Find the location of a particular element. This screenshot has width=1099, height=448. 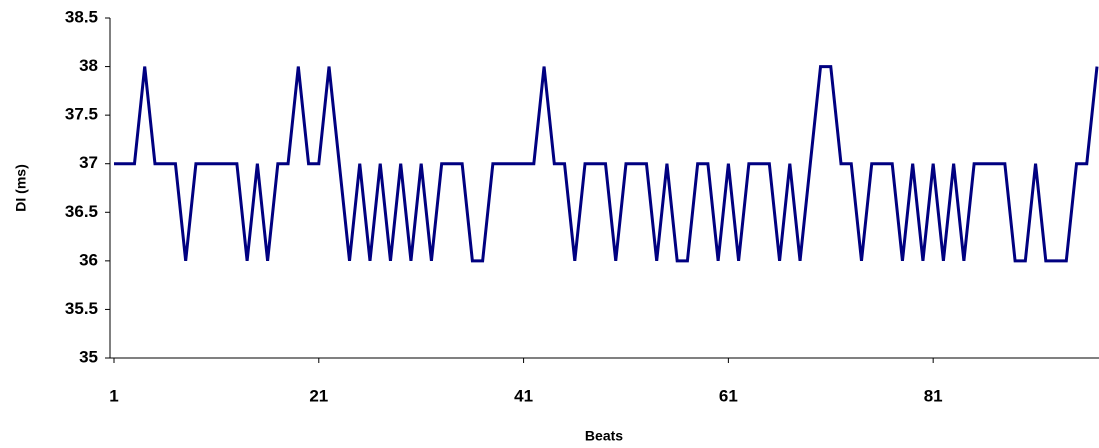

y-tick-label: 38.5 is located at coordinates (81, 16).